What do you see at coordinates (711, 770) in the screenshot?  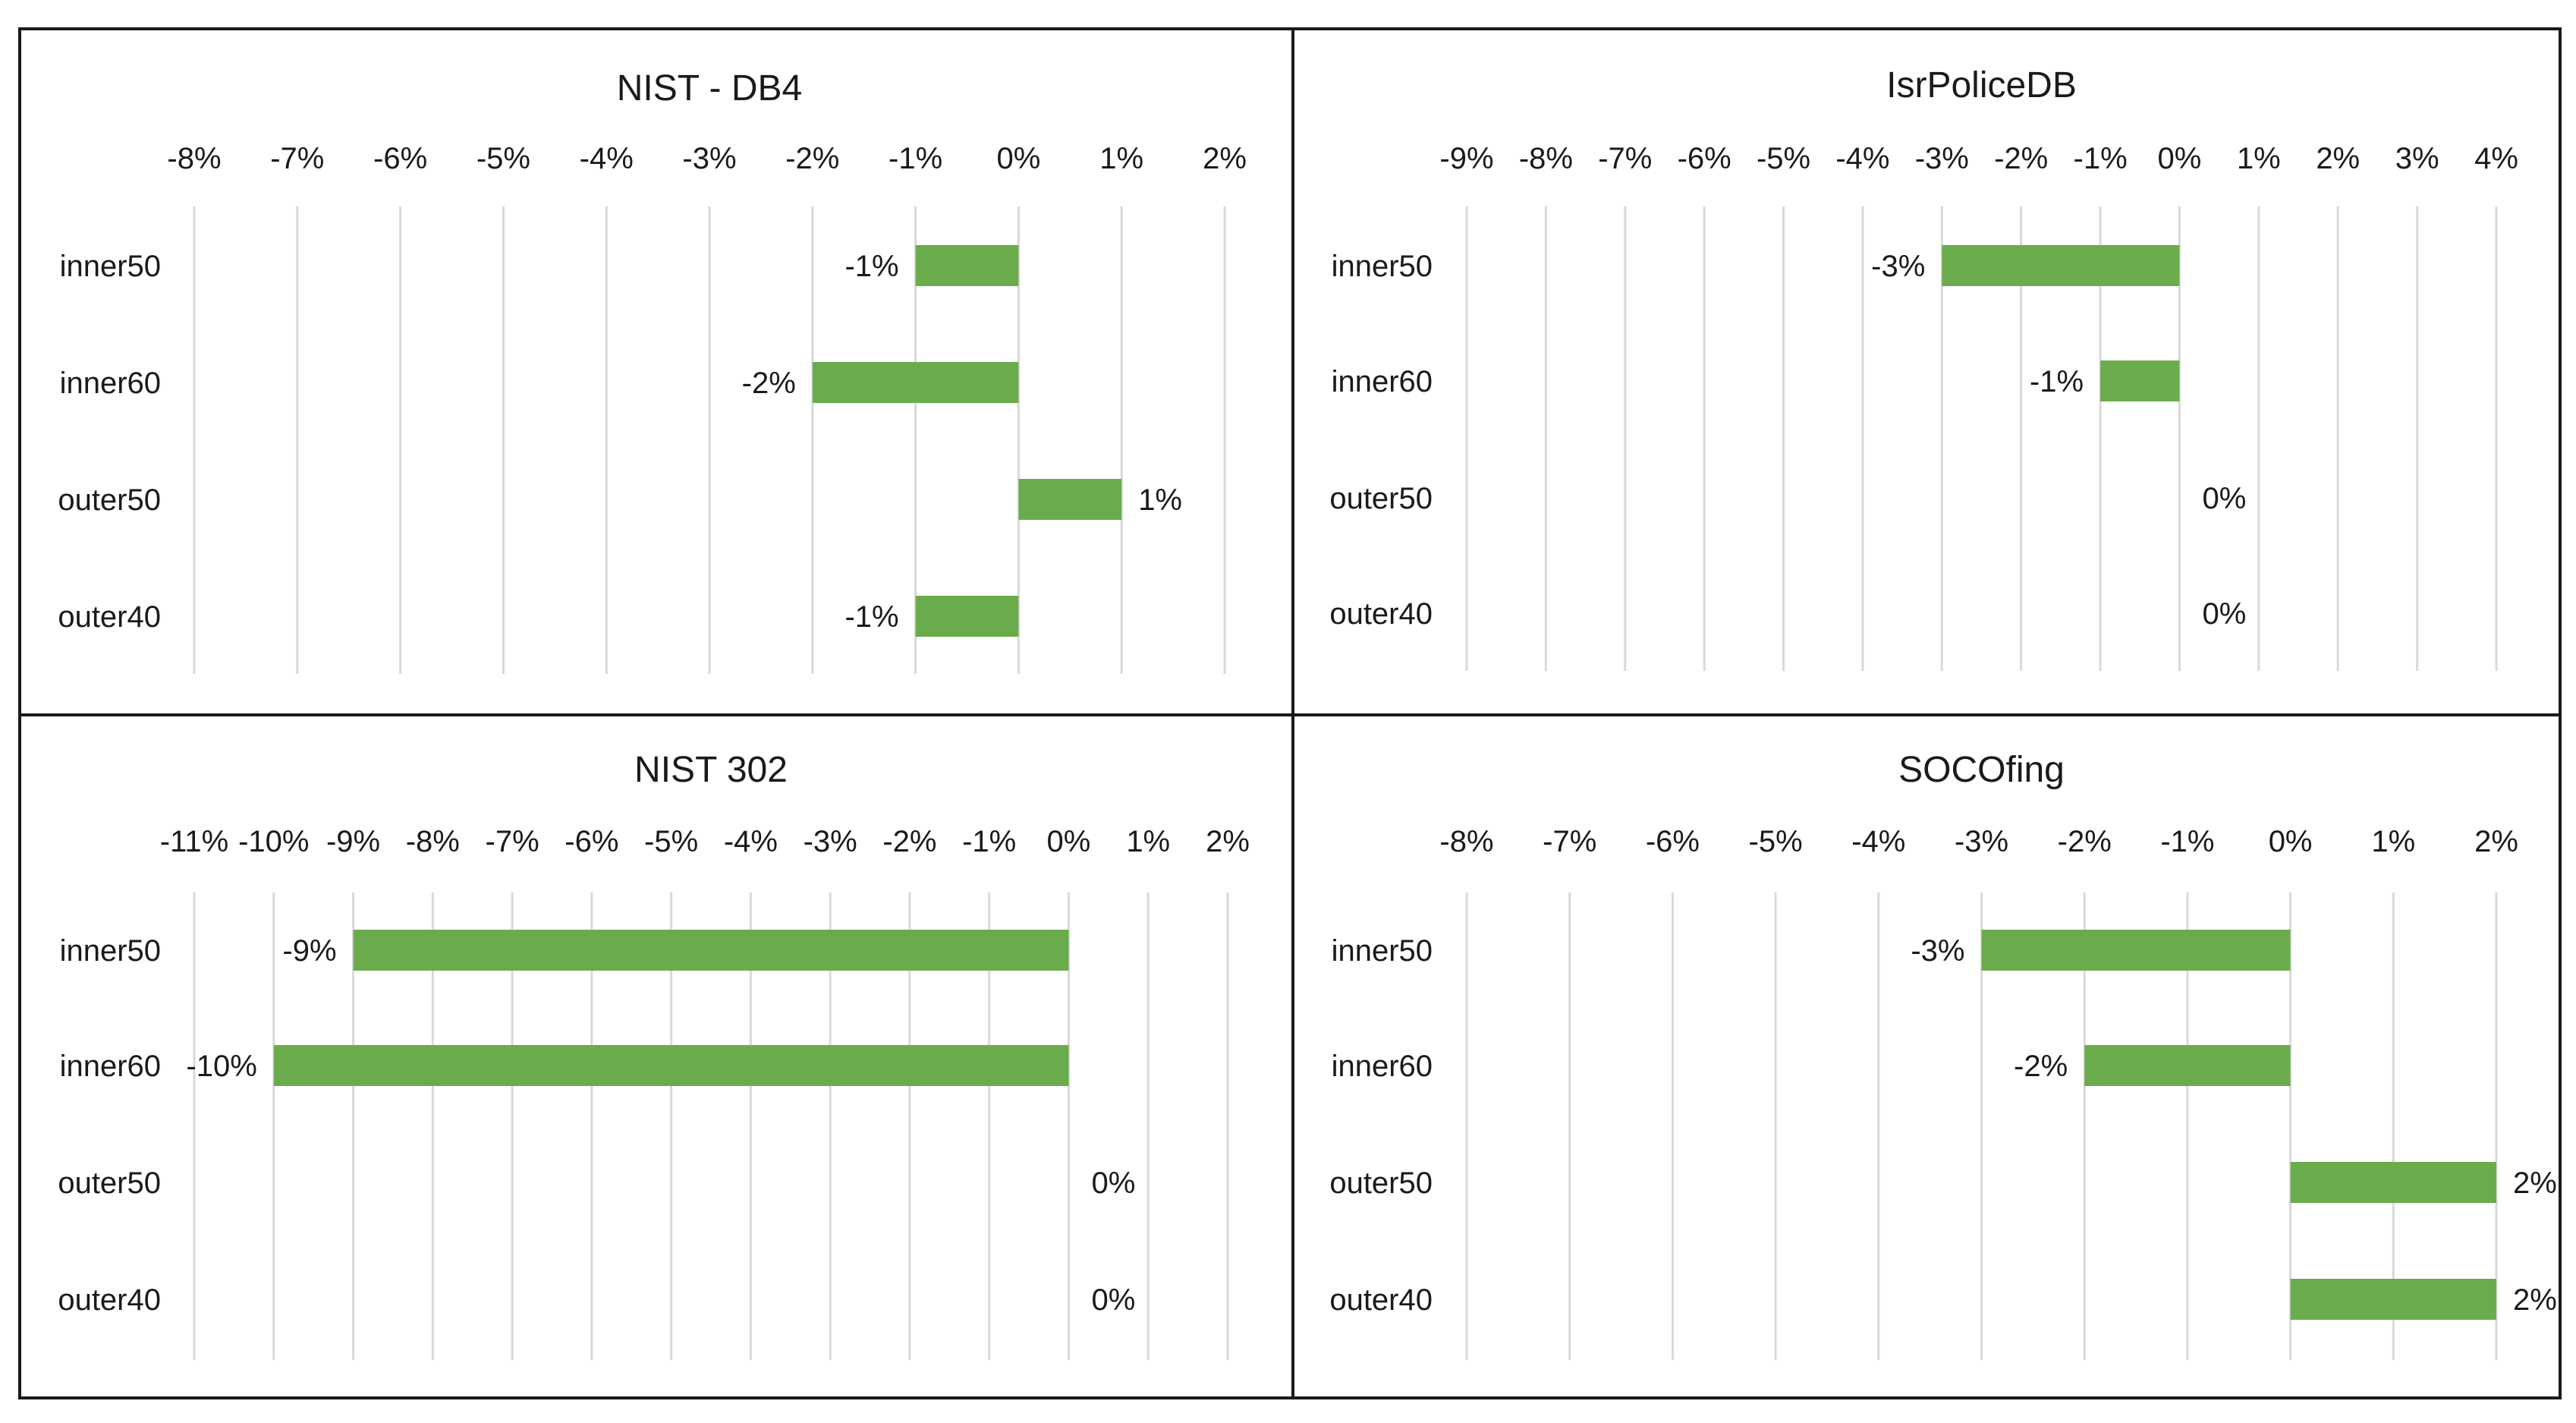 I see `chart-title: NIST 302` at bounding box center [711, 770].